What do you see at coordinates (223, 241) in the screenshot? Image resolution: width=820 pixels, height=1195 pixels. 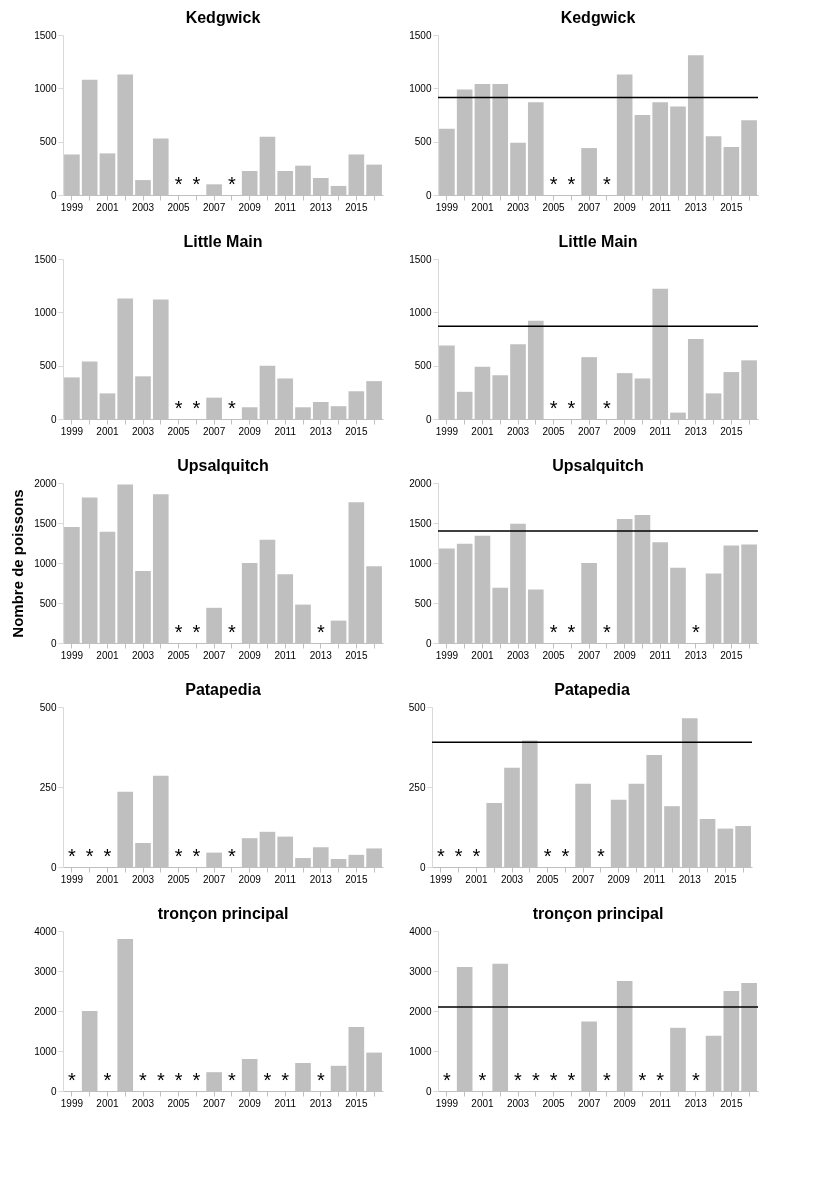 I see `chart-title: Little Main` at bounding box center [223, 241].